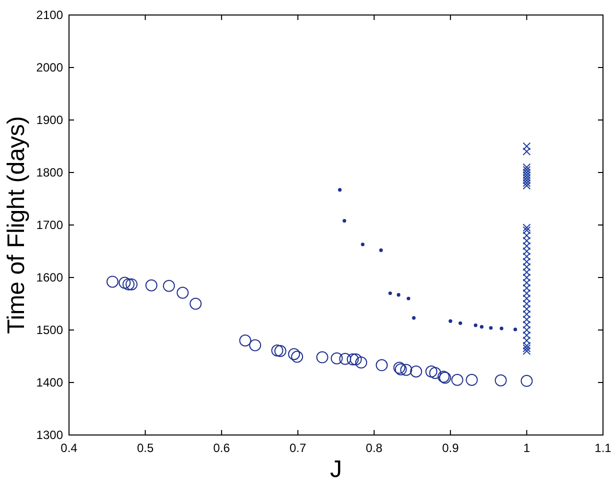 Image resolution: width=616 pixels, height=492 pixels. What do you see at coordinates (50, 120) in the screenshot?
I see `y-tick-label: 1900` at bounding box center [50, 120].